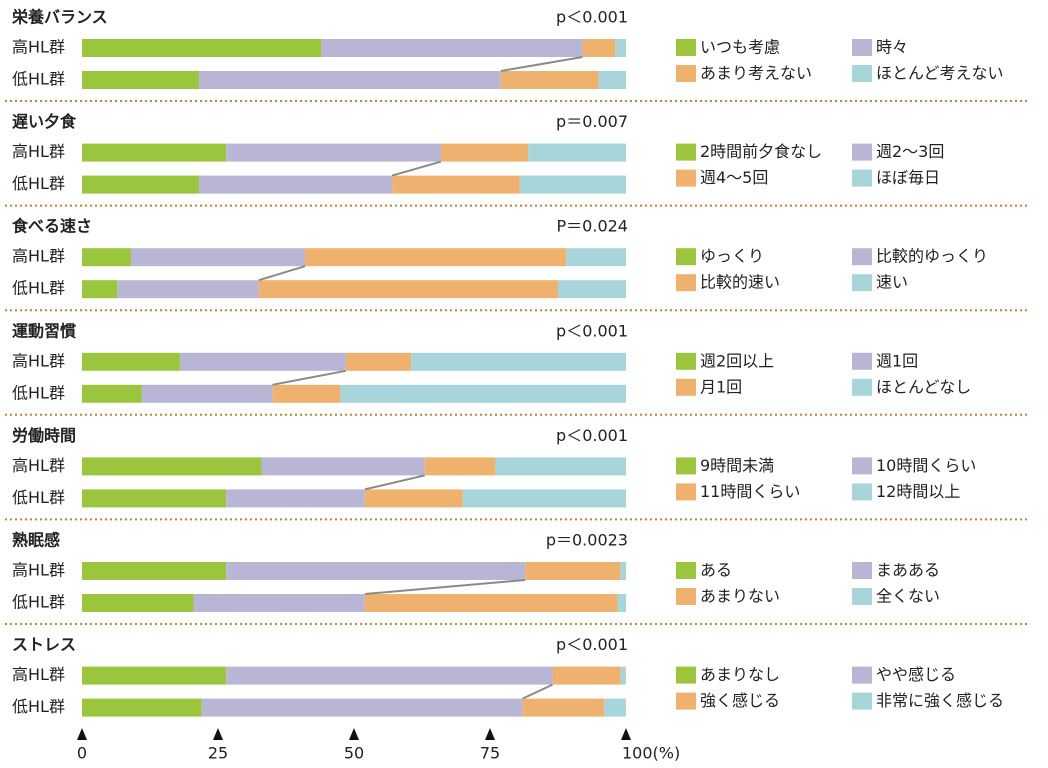  What do you see at coordinates (490, 753) in the screenshot?
I see `x-tick-label: 75` at bounding box center [490, 753].